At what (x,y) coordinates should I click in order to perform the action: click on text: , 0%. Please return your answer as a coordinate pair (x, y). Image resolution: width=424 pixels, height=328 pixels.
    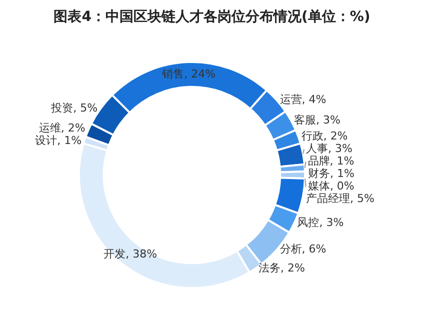
    Looking at the image, I should click on (342, 186).